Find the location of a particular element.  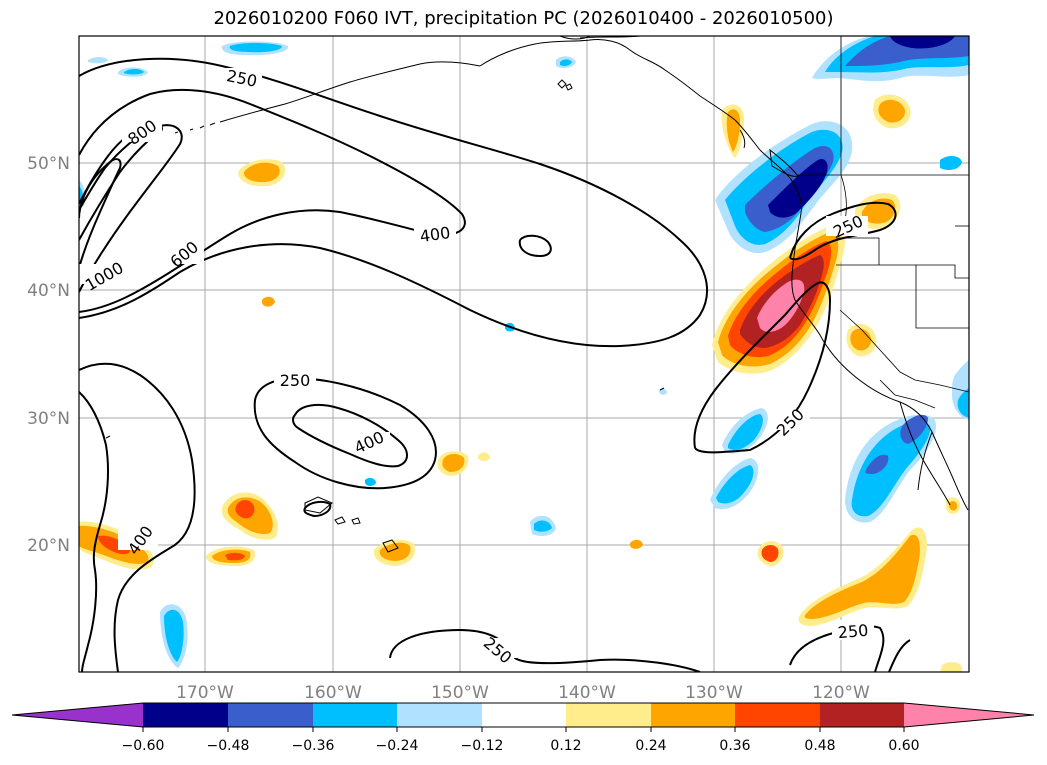

lon-label-140w: 140°W is located at coordinates (587, 693).